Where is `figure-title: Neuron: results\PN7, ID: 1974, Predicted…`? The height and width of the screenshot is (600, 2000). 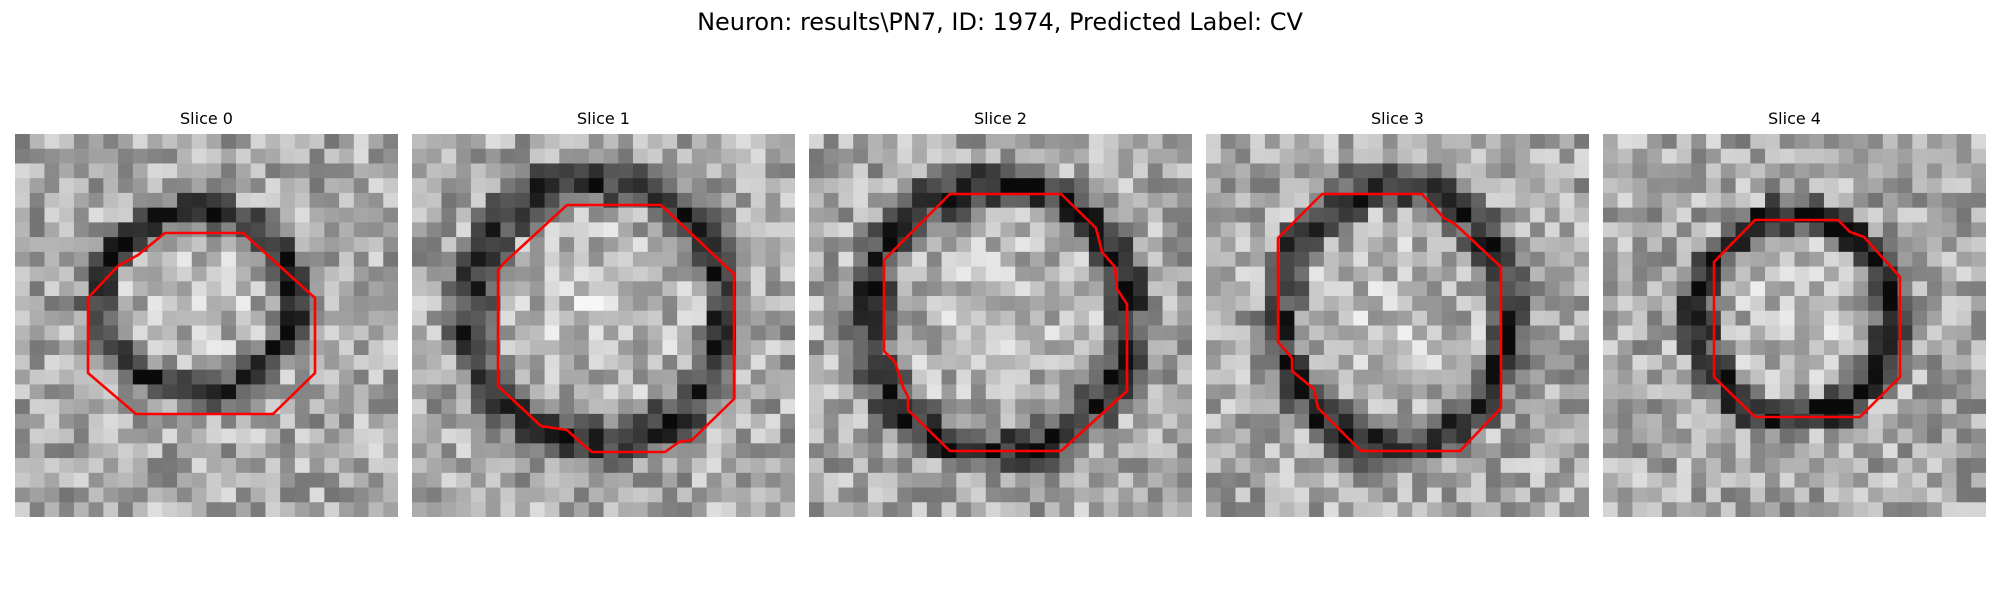 figure-title: Neuron: results\PN7, ID: 1974, Predicted… is located at coordinates (1000, 22).